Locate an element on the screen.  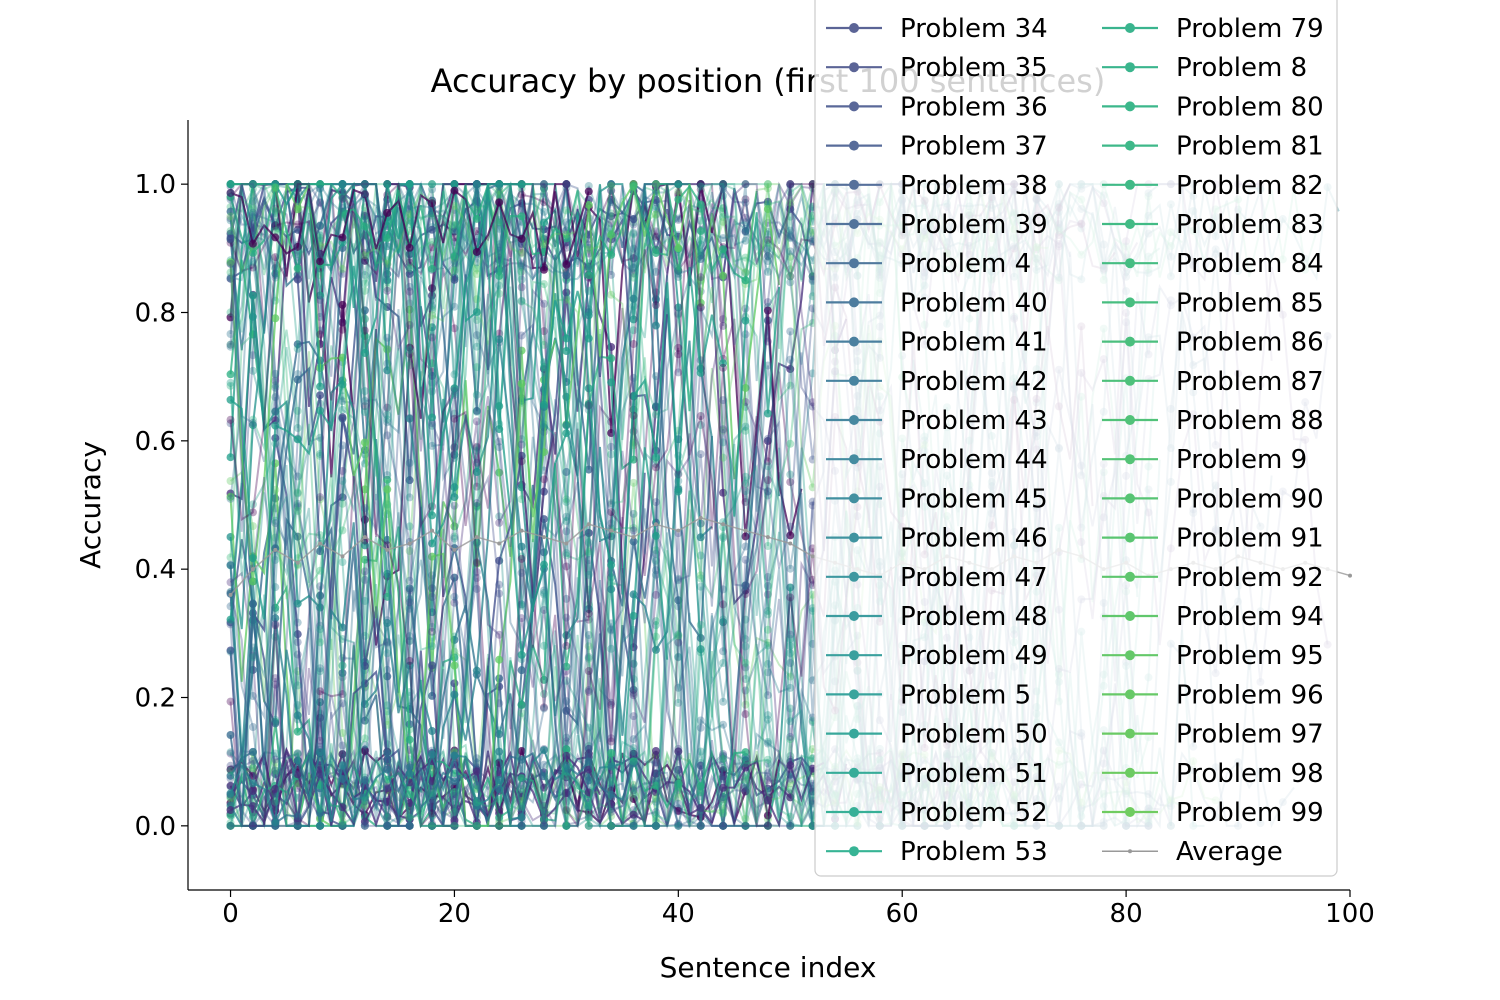
legend-label: Problem 4 is located at coordinates (965, 264).